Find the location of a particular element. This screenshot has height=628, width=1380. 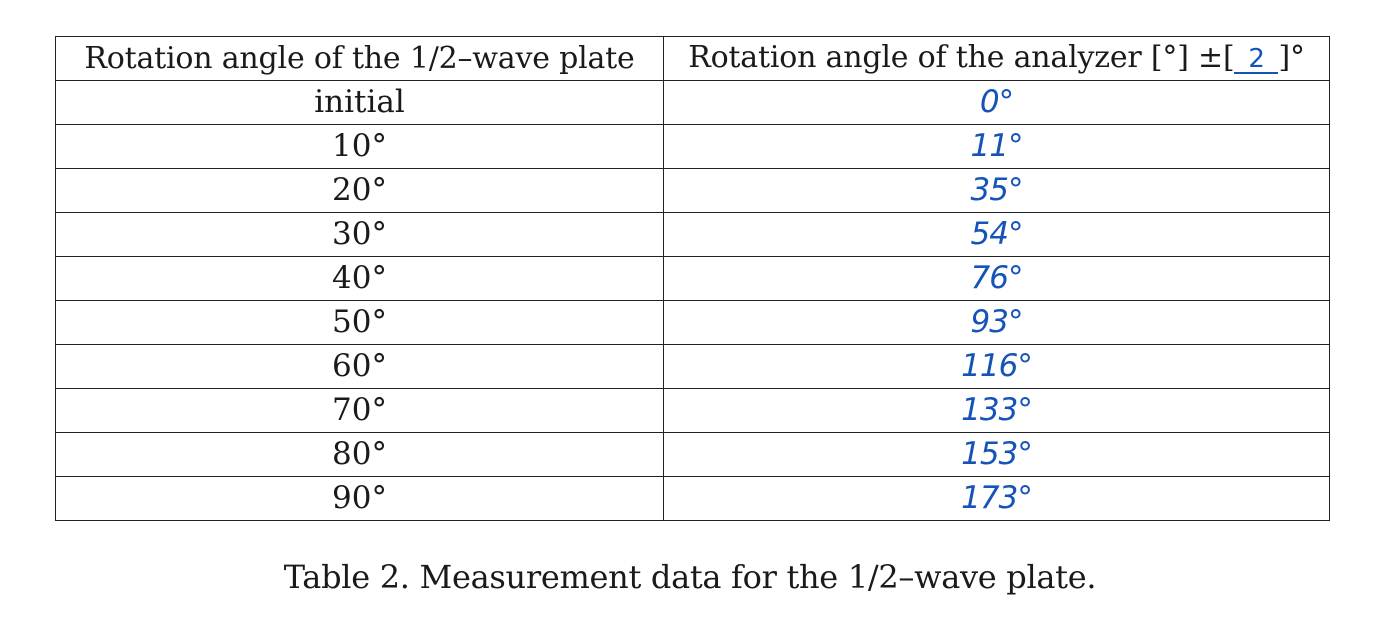

analyzer-angle-cell: 11° is located at coordinates (996, 146).